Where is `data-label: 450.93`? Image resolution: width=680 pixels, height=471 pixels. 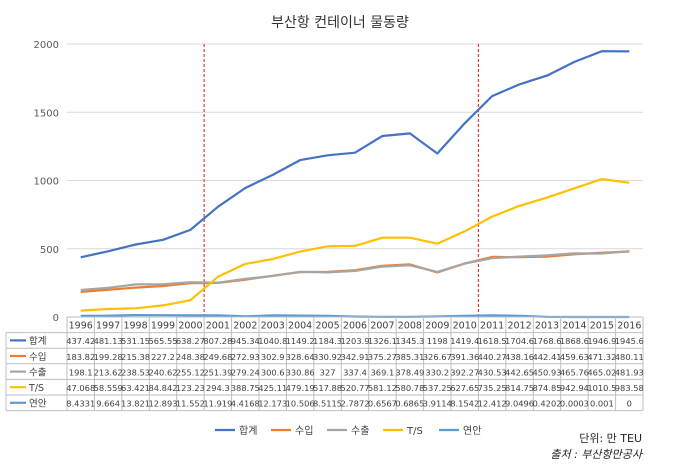
data-label: 450.93 is located at coordinates (546, 372).